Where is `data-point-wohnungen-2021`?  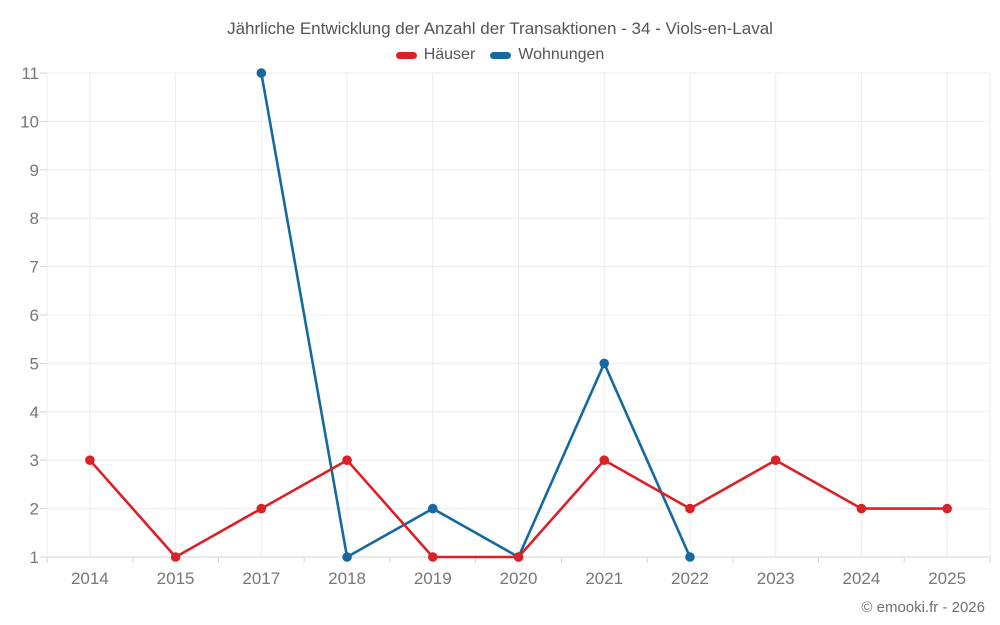
data-point-wohnungen-2021 is located at coordinates (604, 363).